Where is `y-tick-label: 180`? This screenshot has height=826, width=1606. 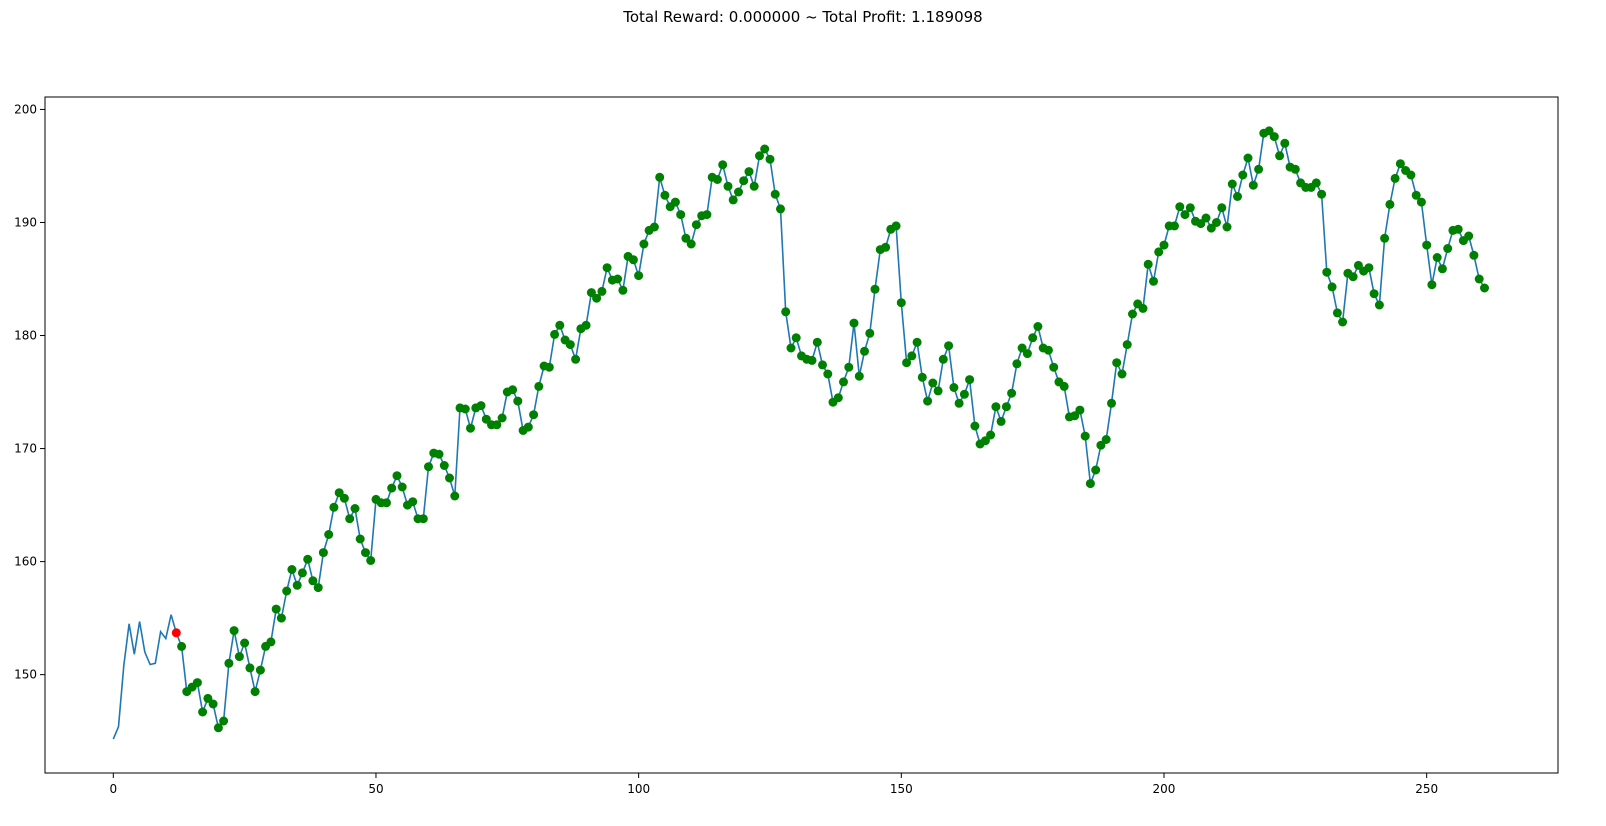 y-tick-label: 180 is located at coordinates (25, 336).